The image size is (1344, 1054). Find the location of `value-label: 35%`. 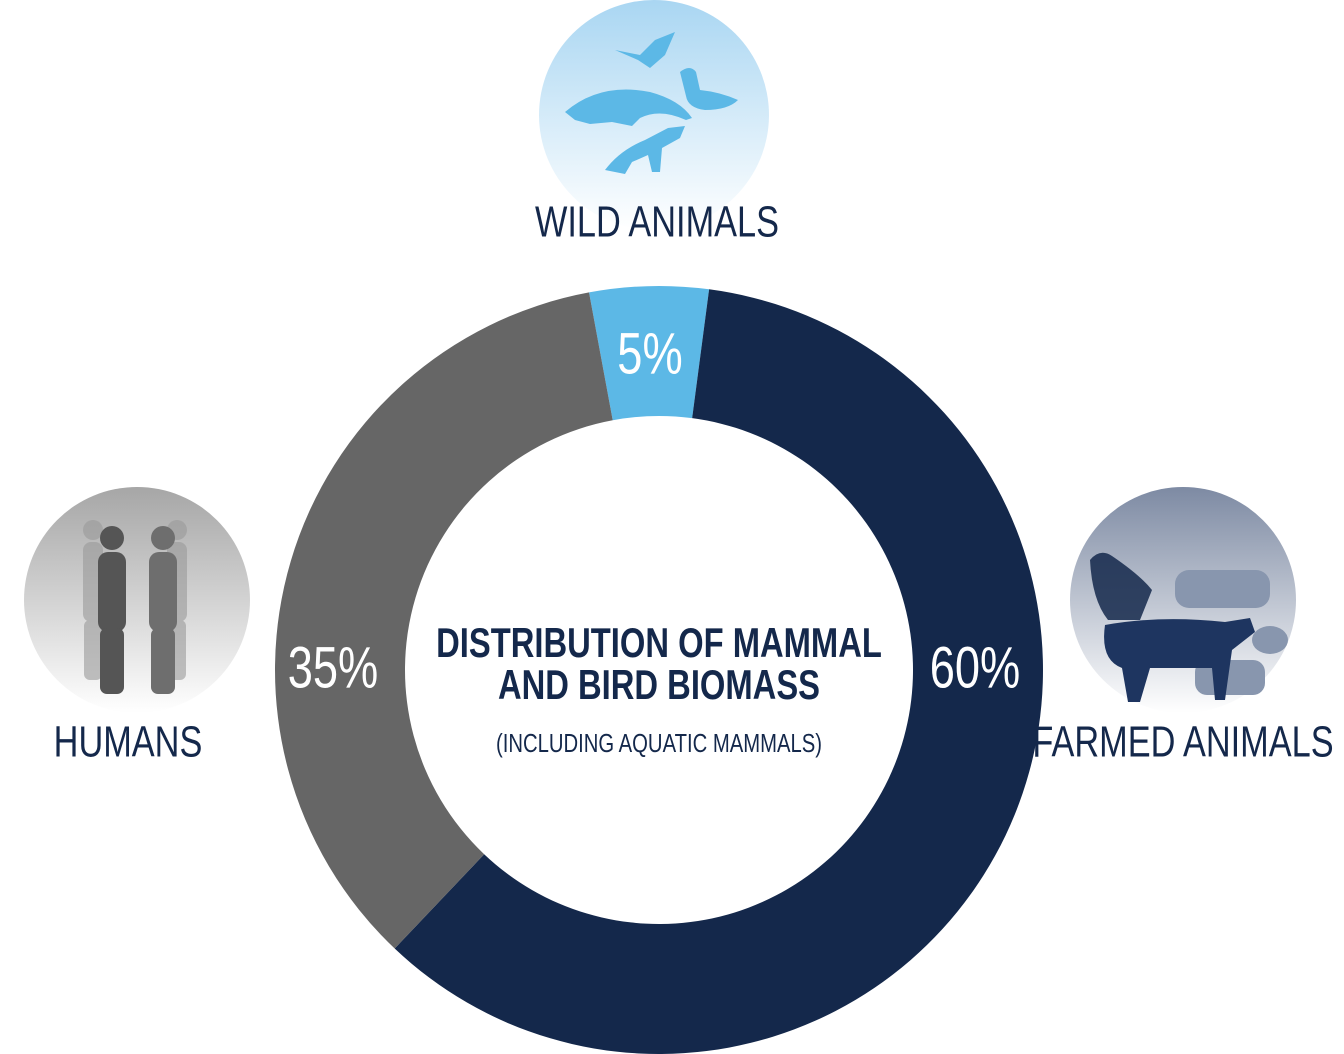

value-label: 35% is located at coordinates (333, 668).